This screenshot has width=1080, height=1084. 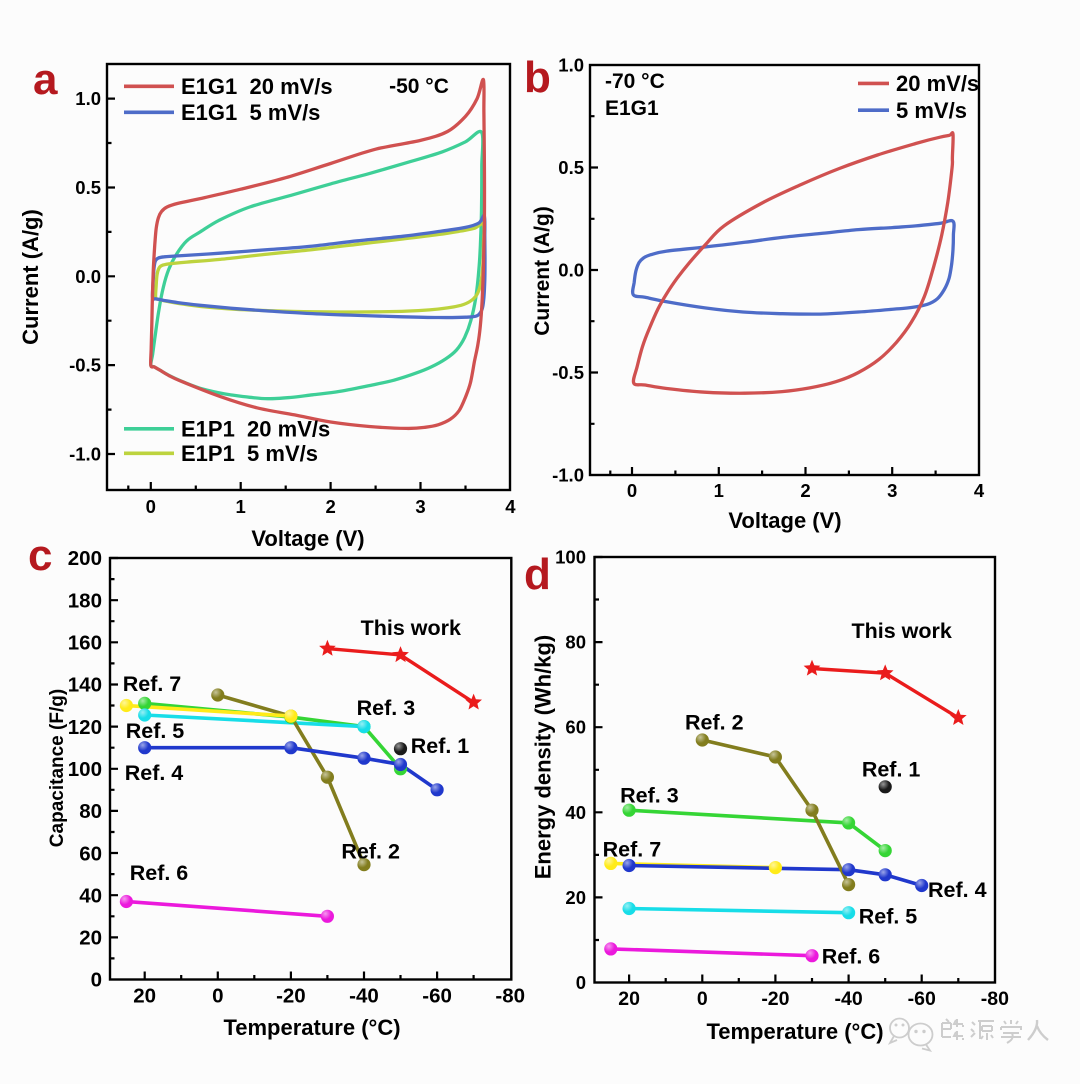 What do you see at coordinates (537, 77) in the screenshot?
I see `svg-text: b` at bounding box center [537, 77].